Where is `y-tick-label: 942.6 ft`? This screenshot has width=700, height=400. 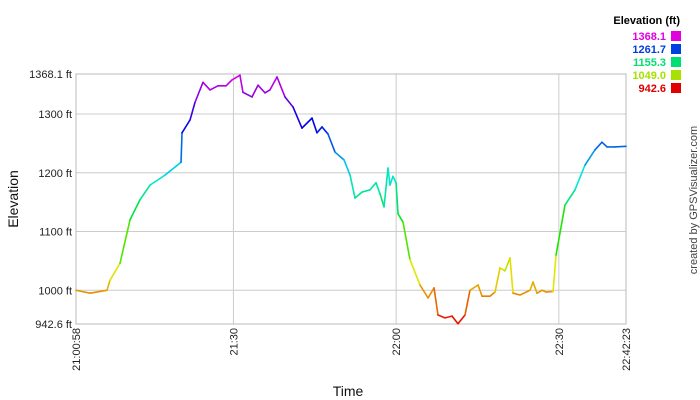 y-tick-label: 942.6 ft is located at coordinates (53, 325).